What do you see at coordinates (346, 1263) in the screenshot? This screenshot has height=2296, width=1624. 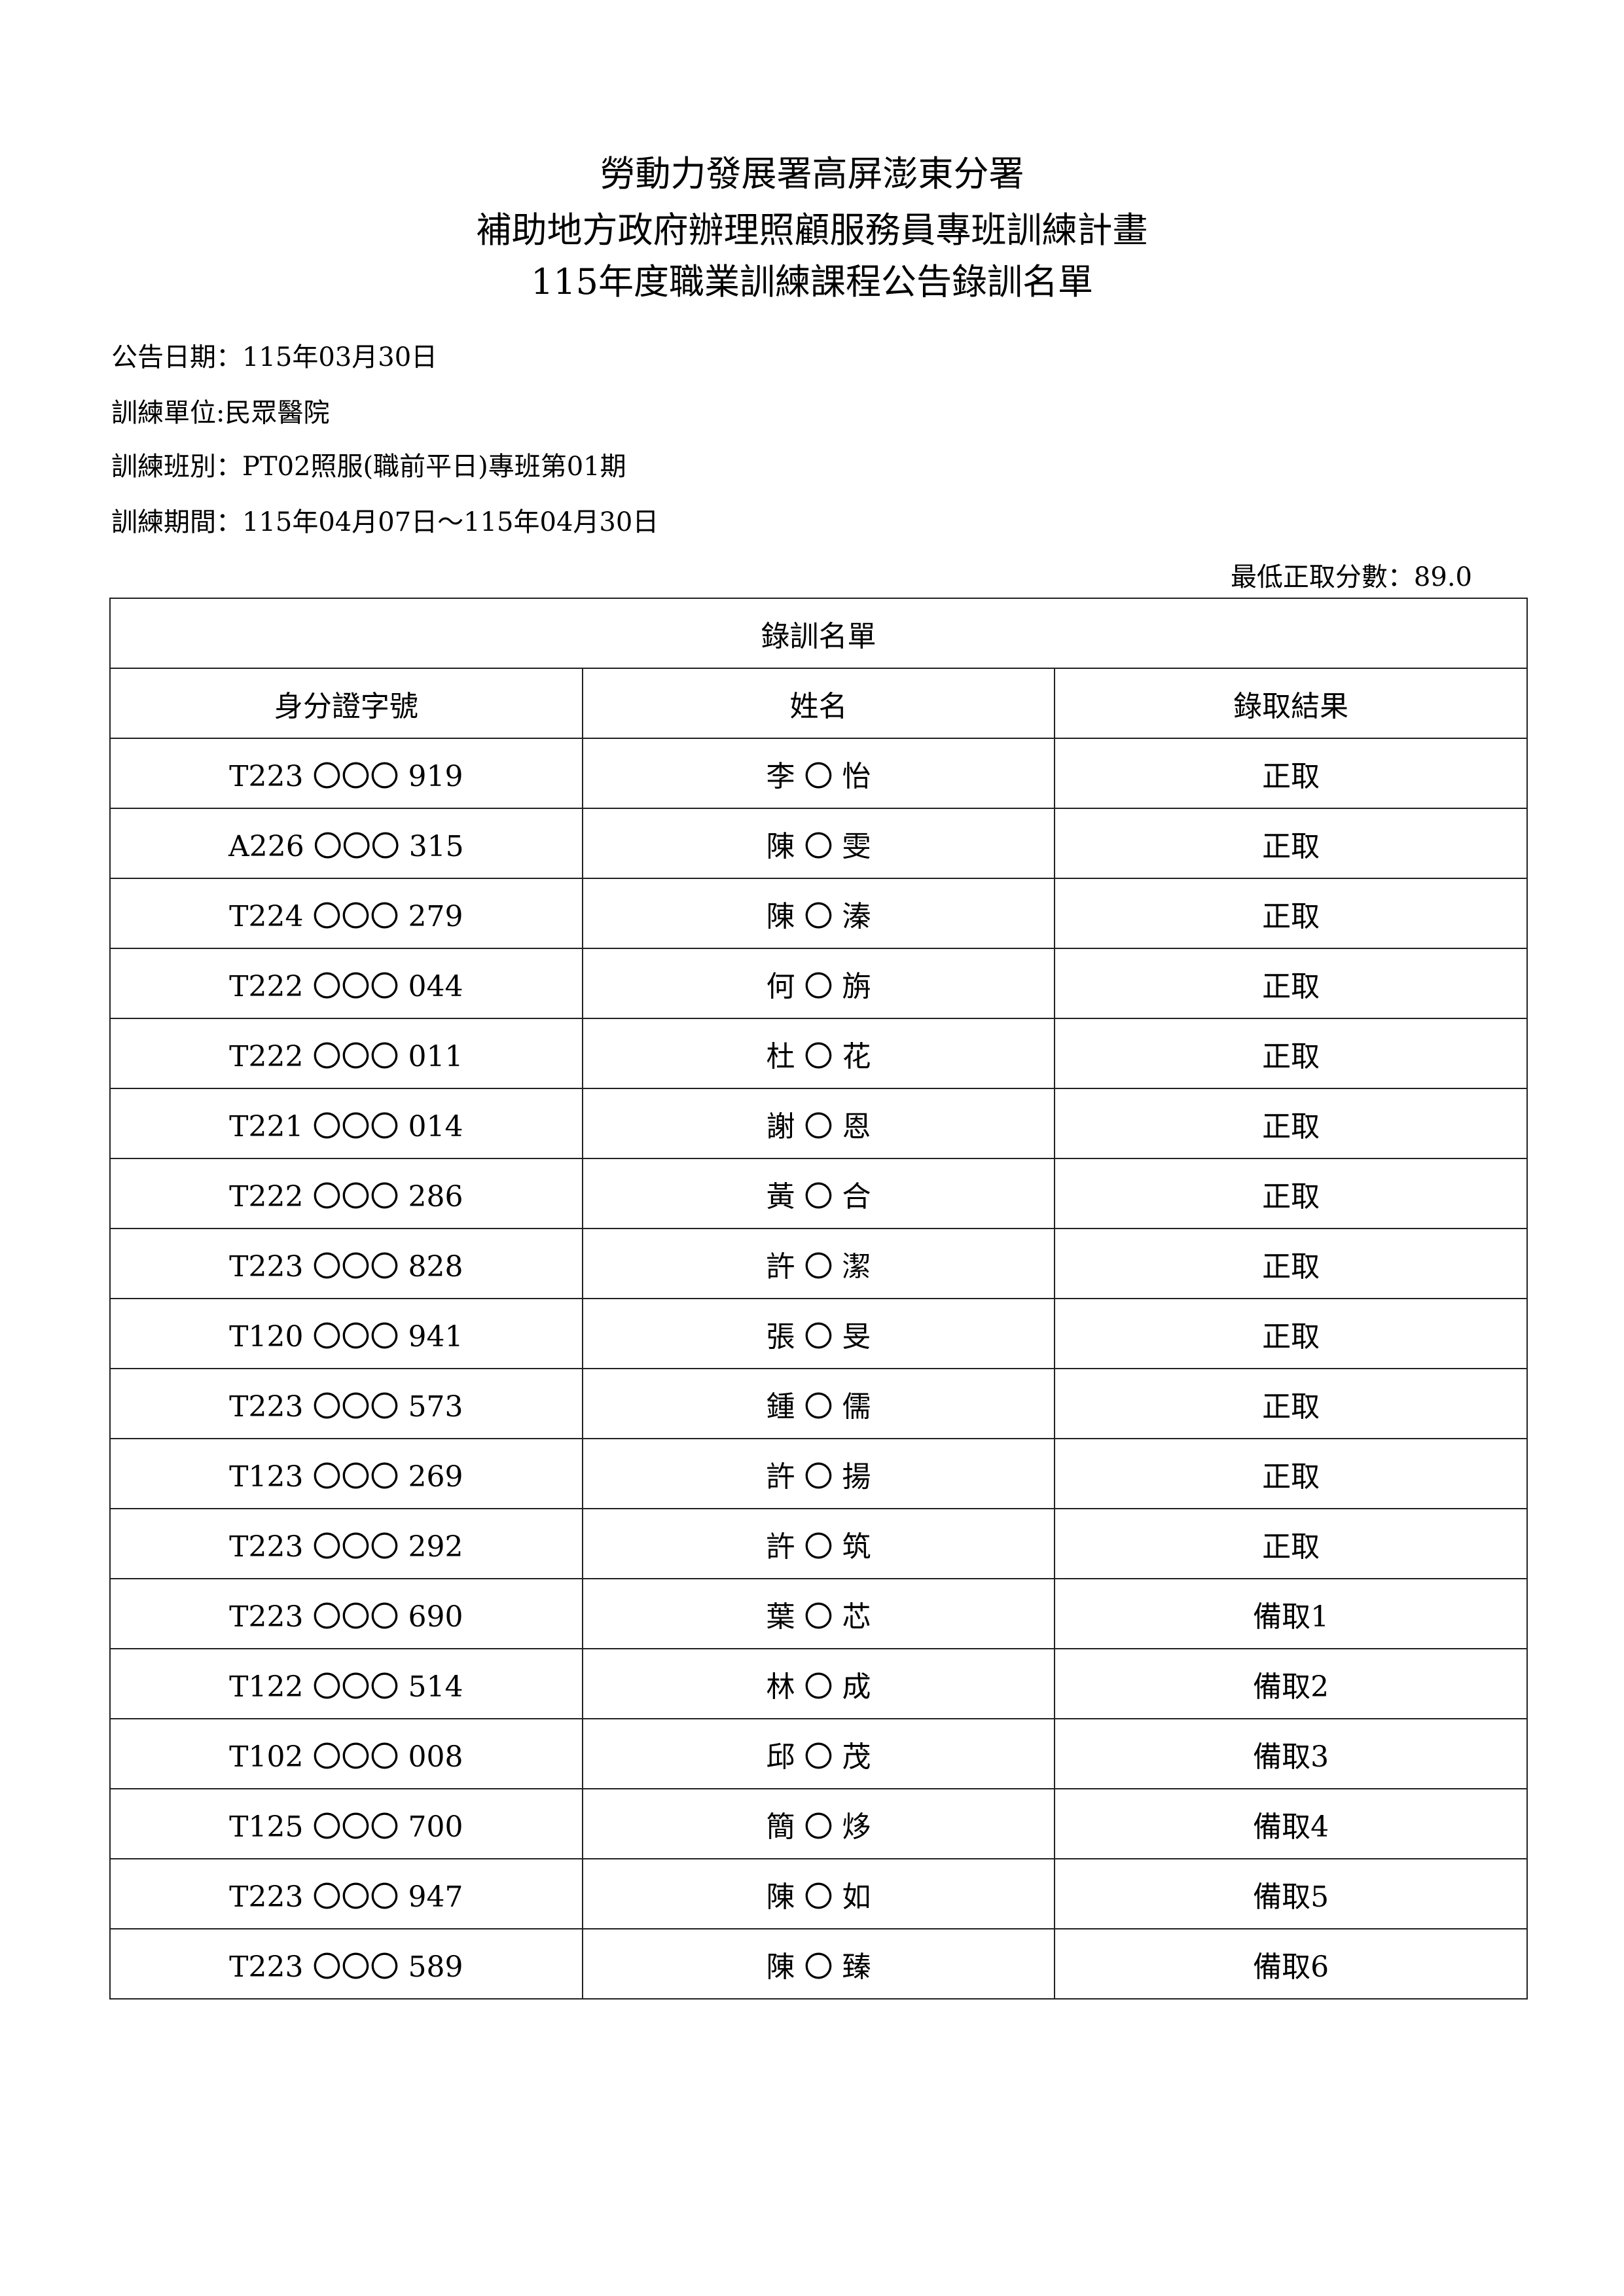 I see `id-cell: T223 〇〇〇 828` at bounding box center [346, 1263].